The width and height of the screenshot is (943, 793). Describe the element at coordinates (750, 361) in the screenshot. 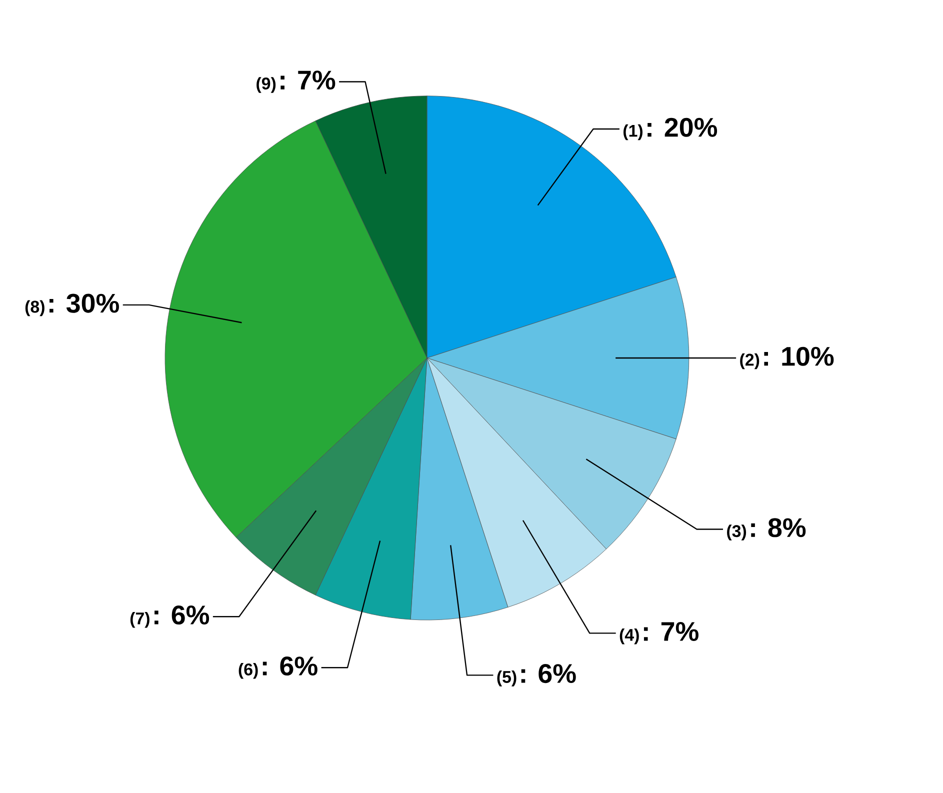

I see `slice-label: (2)` at that location.